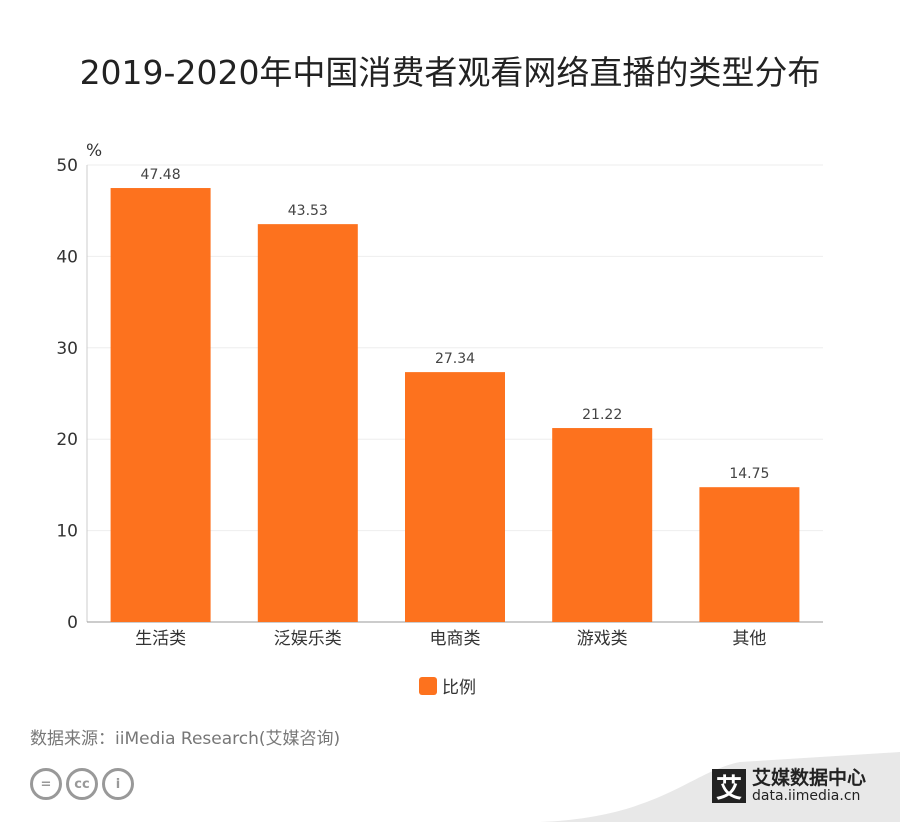 This screenshot has width=900, height=822. I want to click on cc-icon: cc, so click(82, 784).